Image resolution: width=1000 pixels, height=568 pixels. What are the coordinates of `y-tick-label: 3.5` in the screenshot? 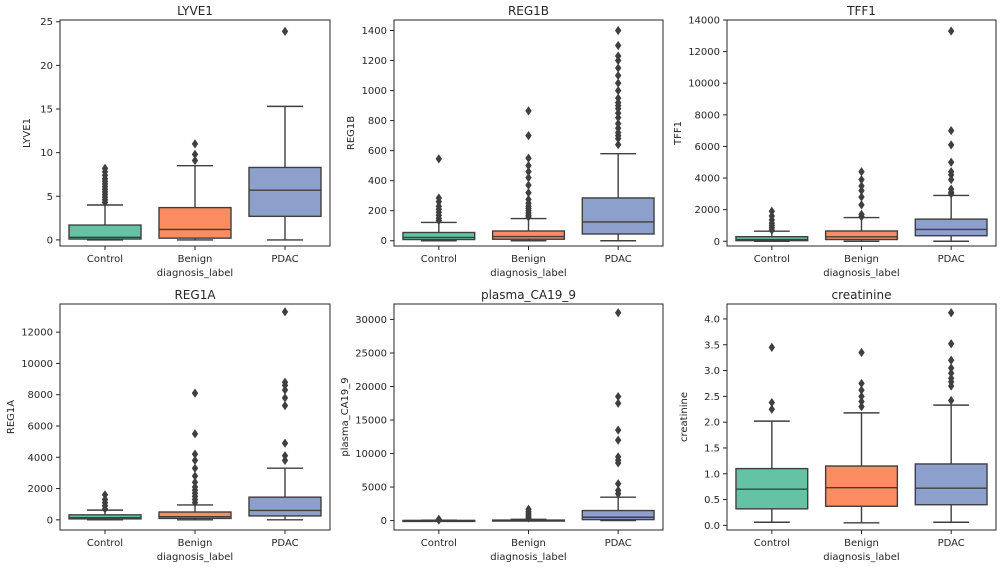 It's located at (712, 345).